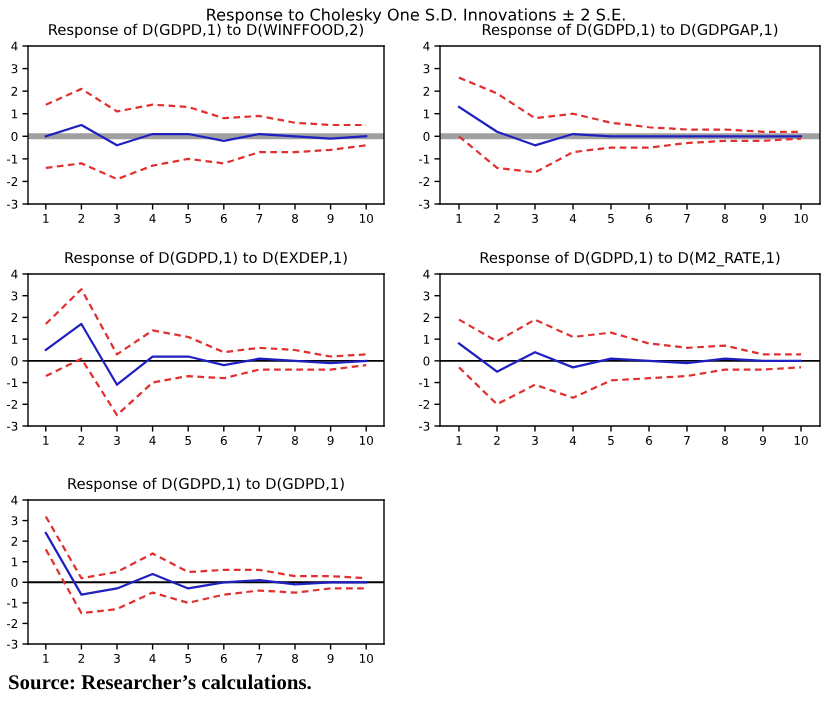 Image resolution: width=832 pixels, height=714 pixels. What do you see at coordinates (416, 16) in the screenshot?
I see `text: Response to Cholesky One S.D. Innovations ± 2 S.E.` at bounding box center [416, 16].